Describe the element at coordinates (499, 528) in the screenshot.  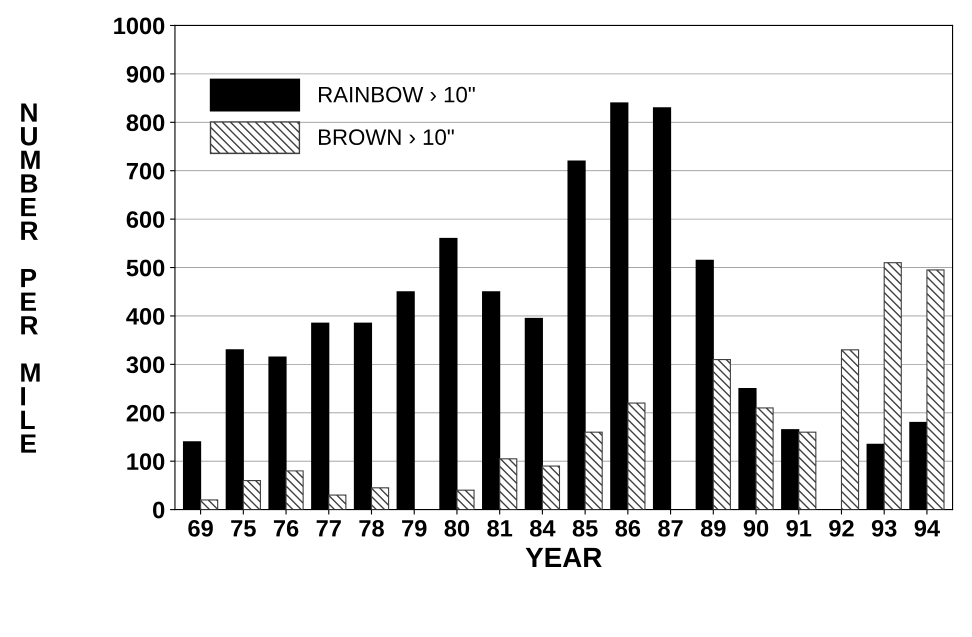
I see `x-tick-label: 81` at that location.